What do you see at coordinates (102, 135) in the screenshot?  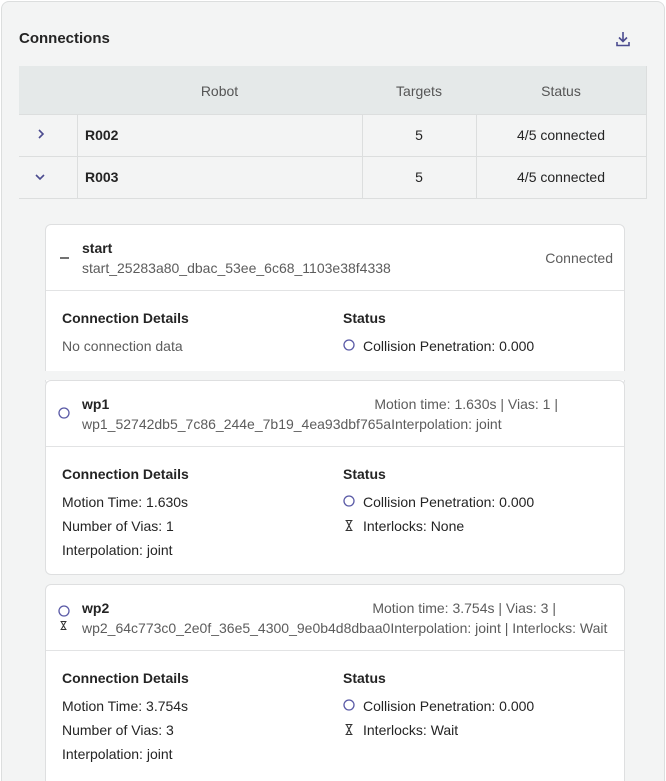 I see `robot-name: R002` at bounding box center [102, 135].